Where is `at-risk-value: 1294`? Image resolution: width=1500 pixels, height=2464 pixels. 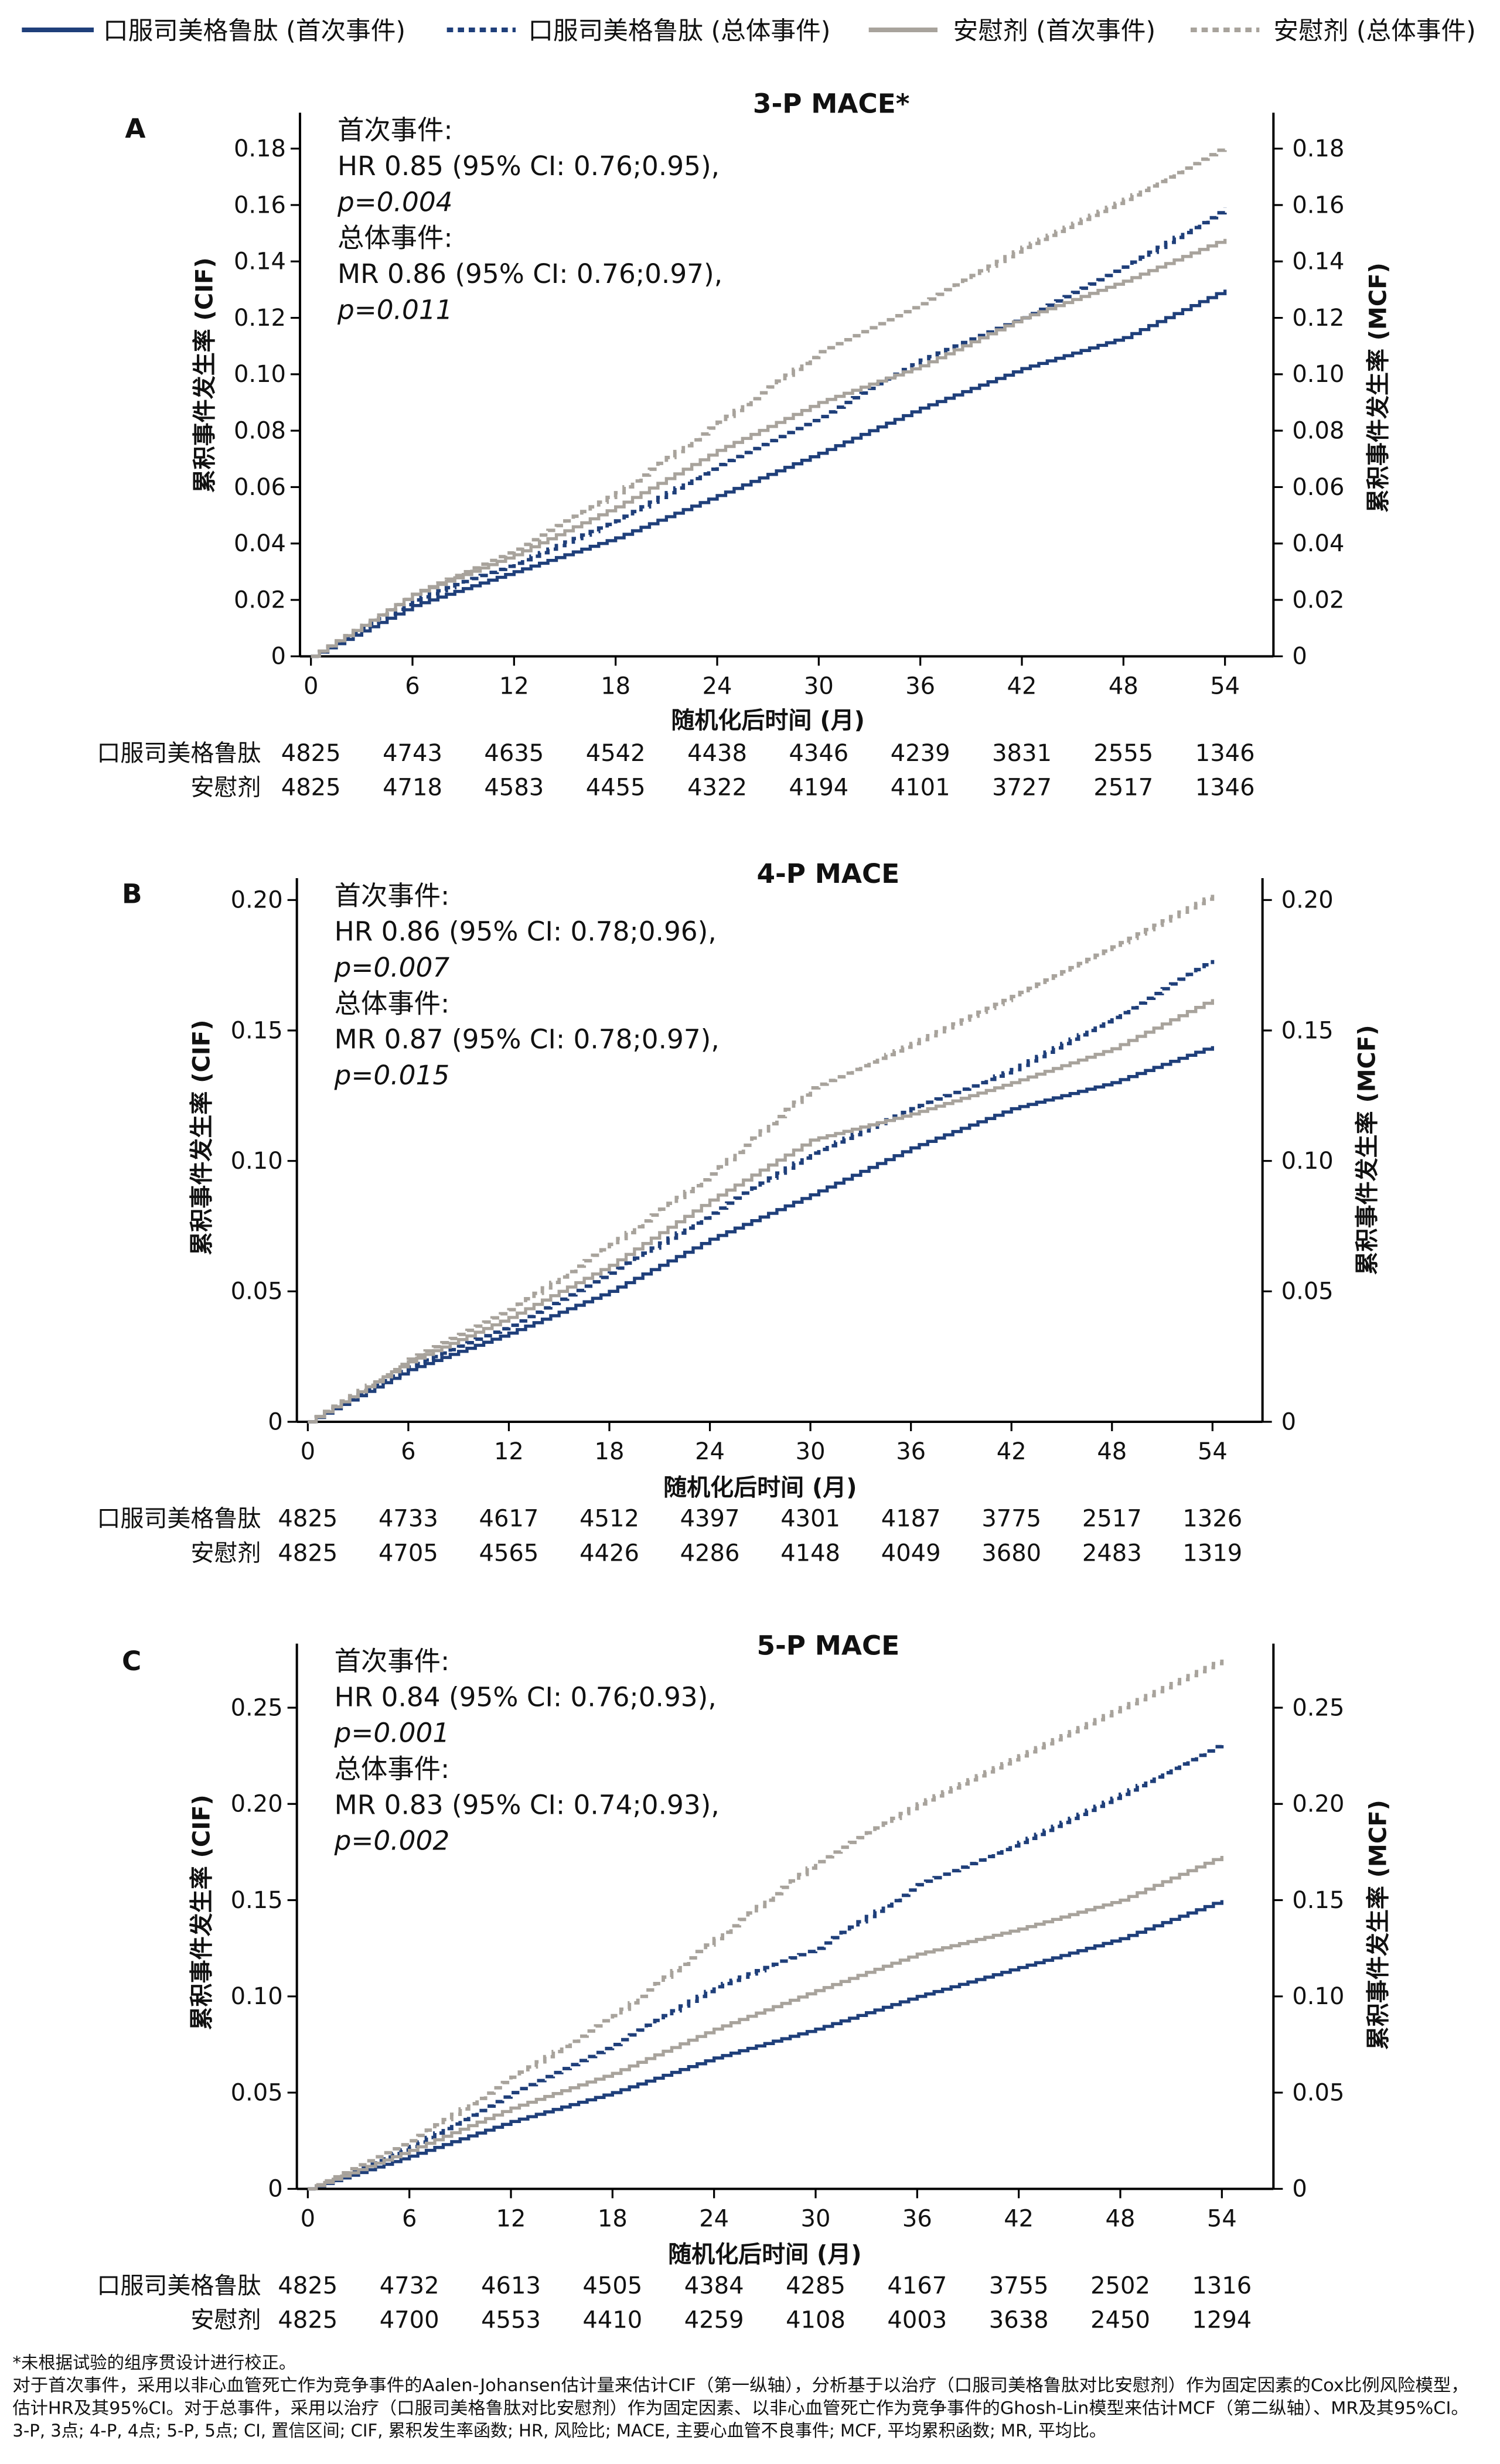 at-risk-value: 1294 is located at coordinates (1222, 2320).